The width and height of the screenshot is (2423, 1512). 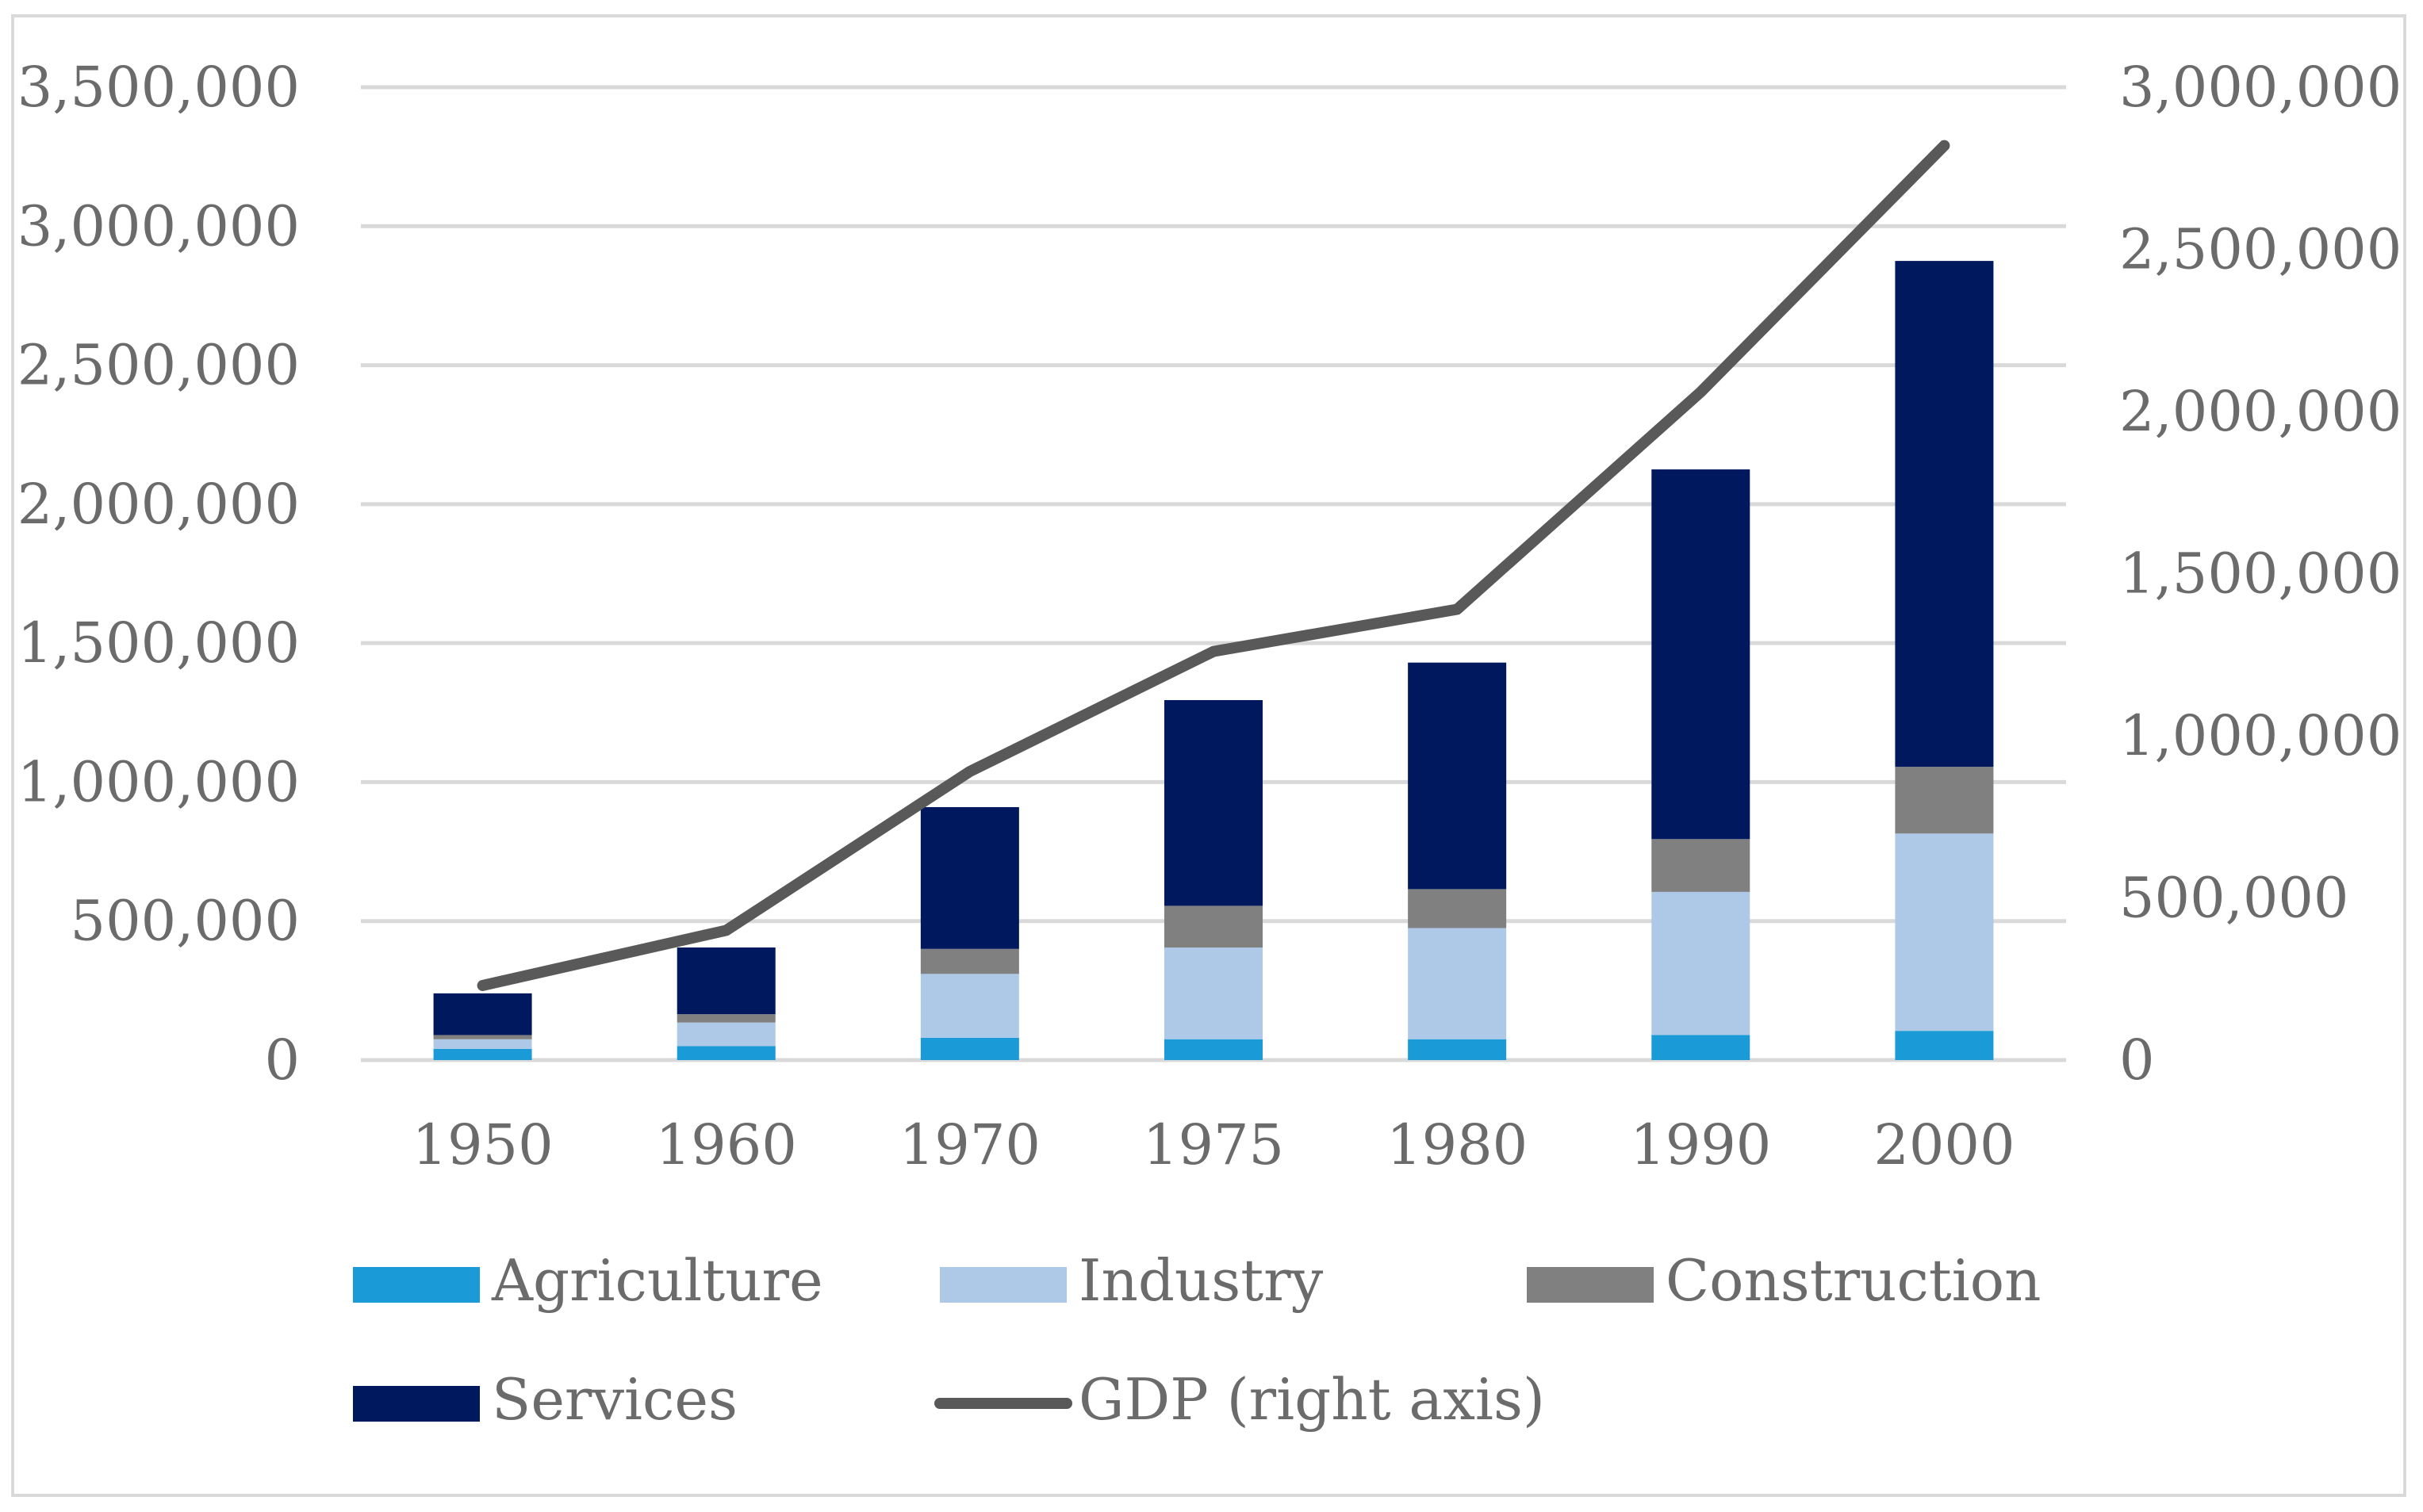 What do you see at coordinates (1213, 1049) in the screenshot?
I see `bar-agriculture-1975` at bounding box center [1213, 1049].